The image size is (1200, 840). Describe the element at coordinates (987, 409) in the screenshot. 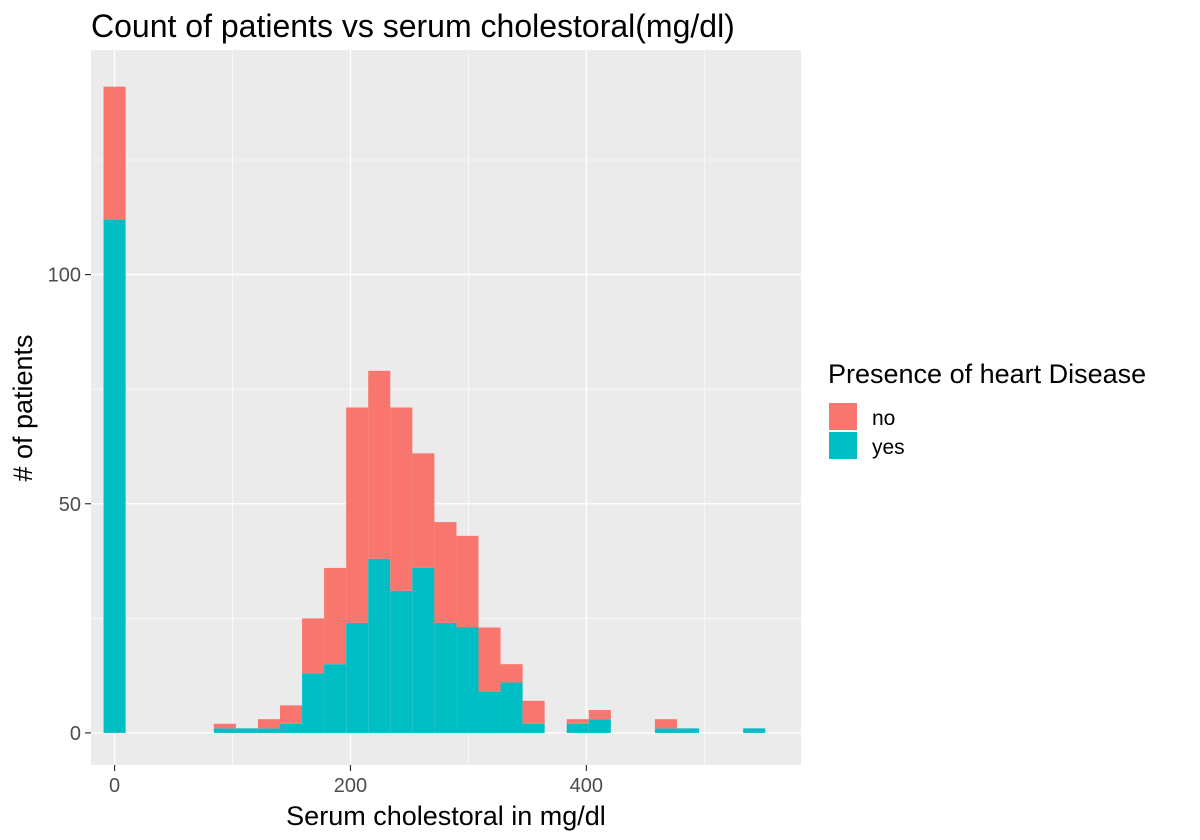

I see `legend: Presence of heart Disease no yes` at that location.